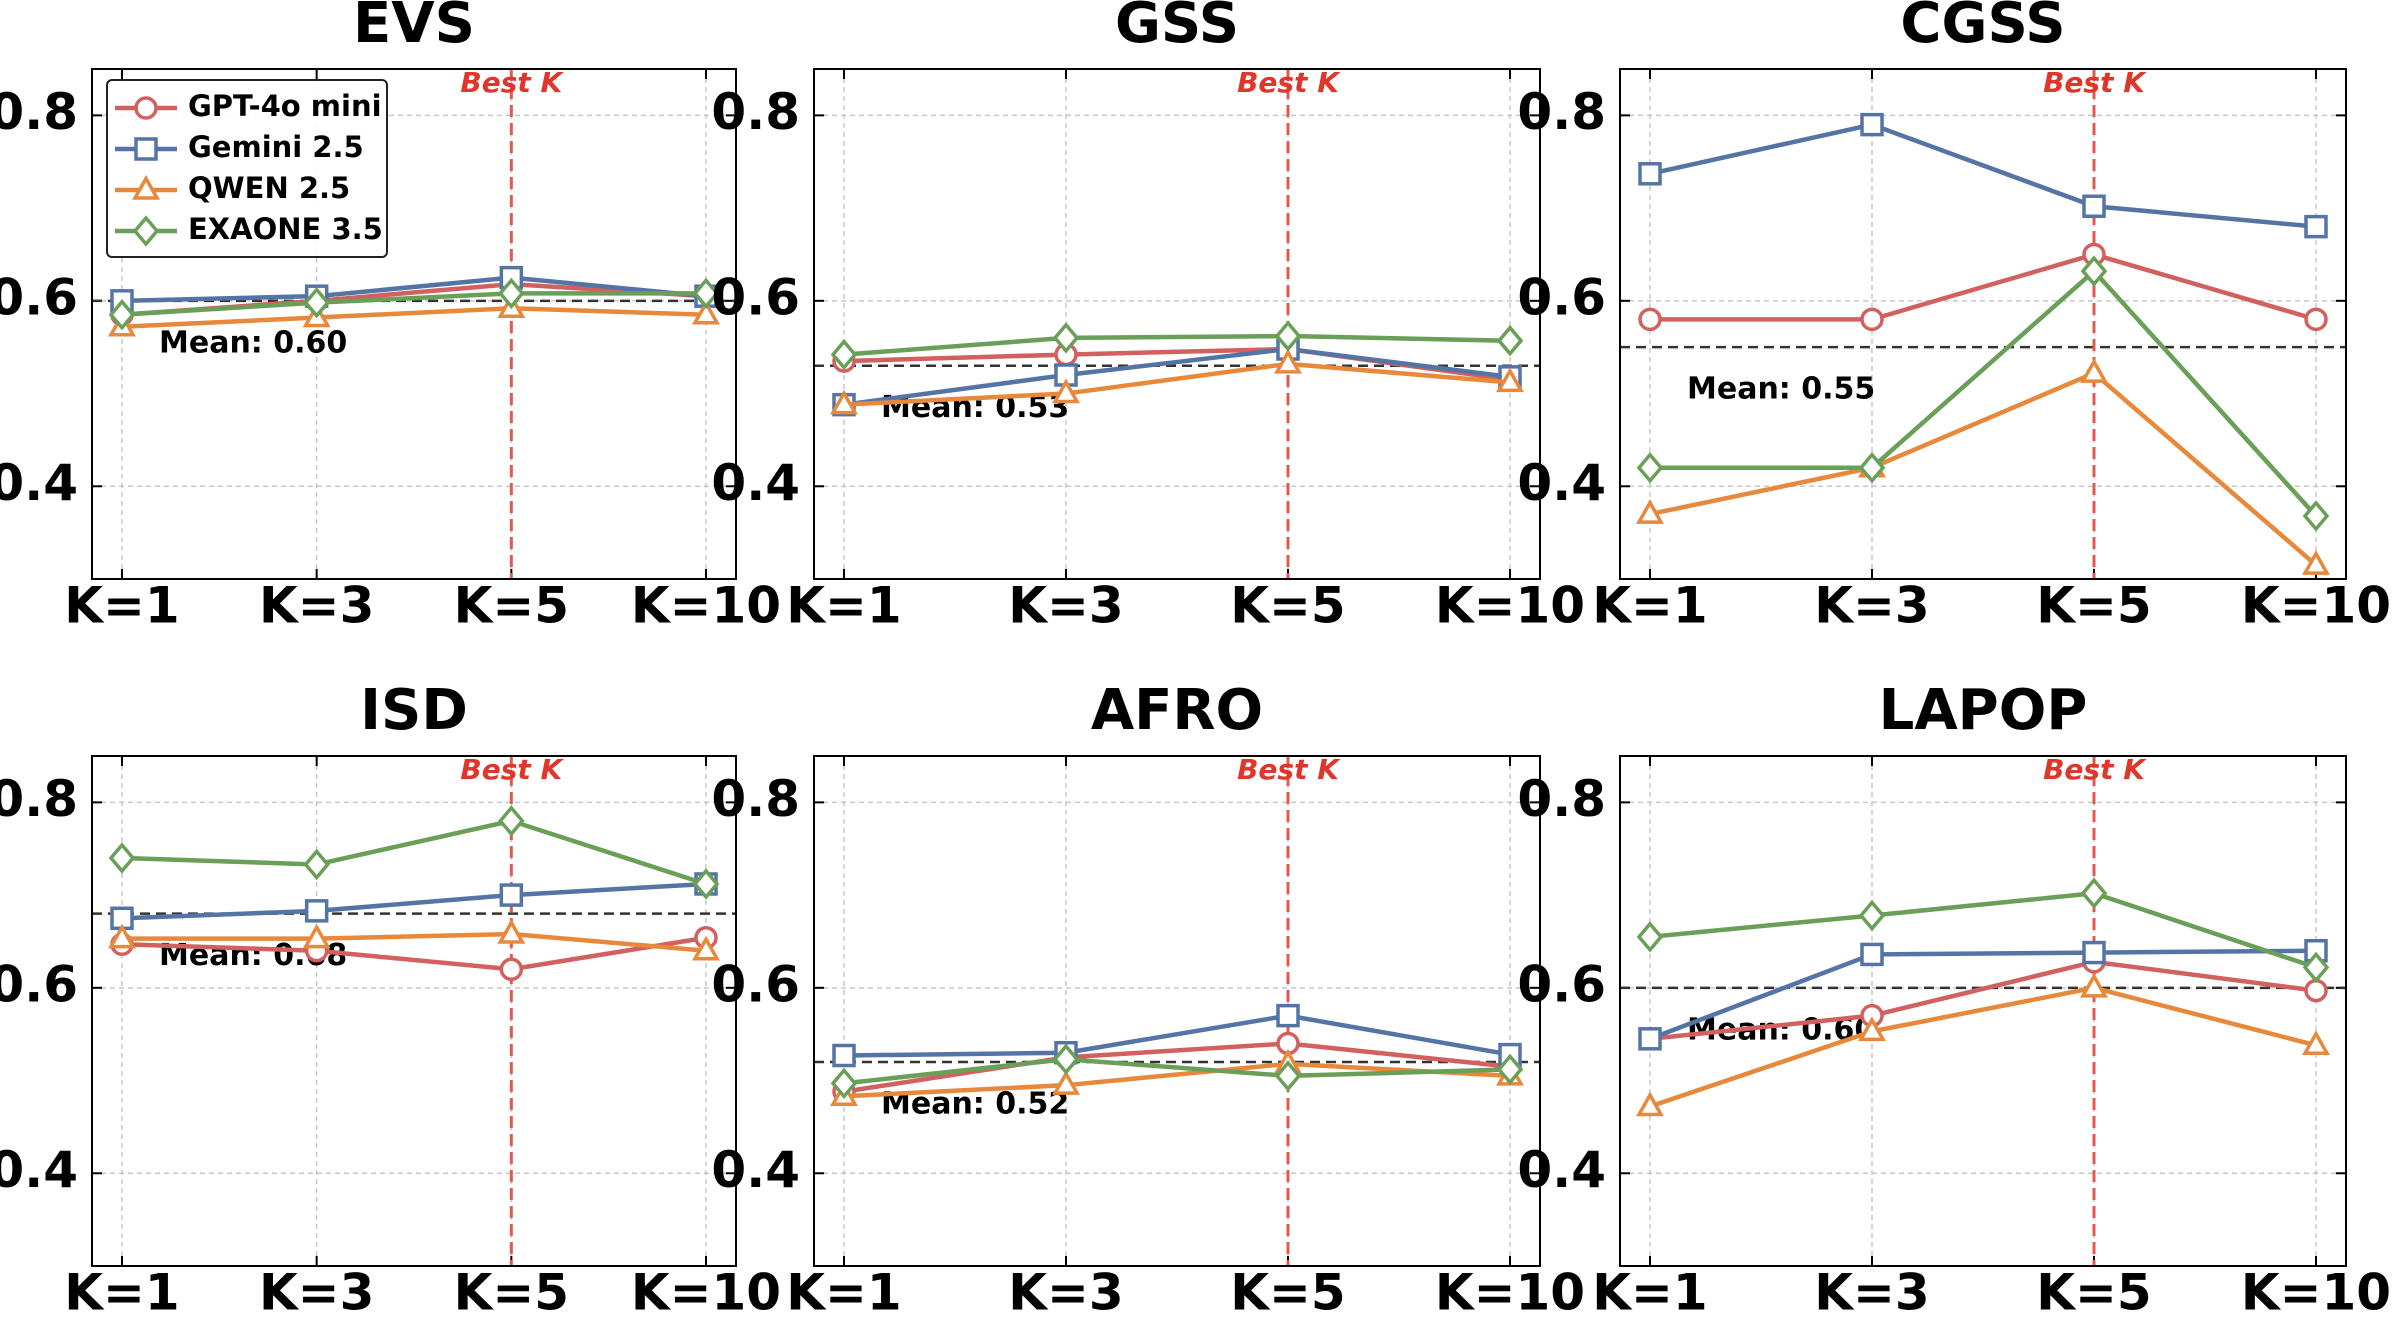 This screenshot has height=1329, width=2400. I want to click on chart-title: ISD, so click(414, 710).